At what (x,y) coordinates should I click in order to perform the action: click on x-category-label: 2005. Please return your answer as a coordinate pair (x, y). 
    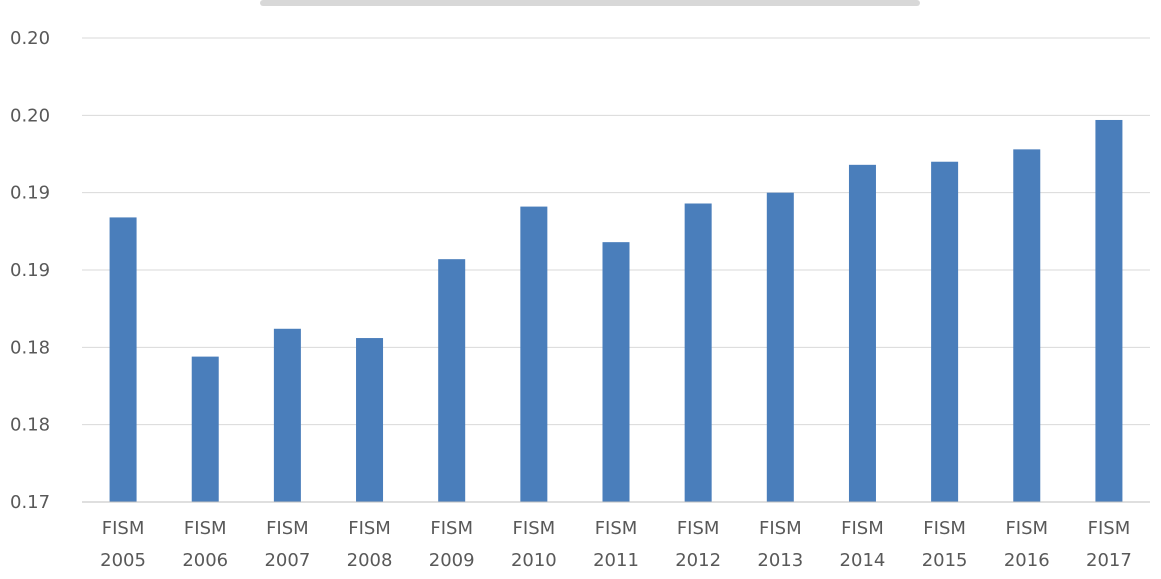
    Looking at the image, I should click on (123, 560).